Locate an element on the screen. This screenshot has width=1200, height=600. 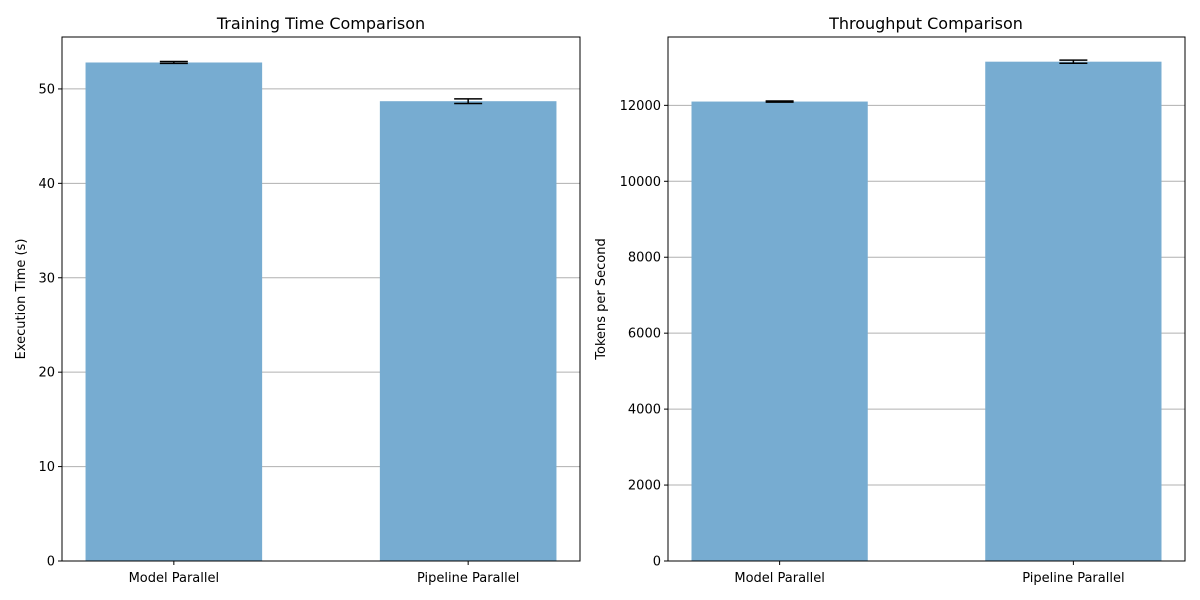
y-axis-label: Execution Time (s) is located at coordinates (21, 299).